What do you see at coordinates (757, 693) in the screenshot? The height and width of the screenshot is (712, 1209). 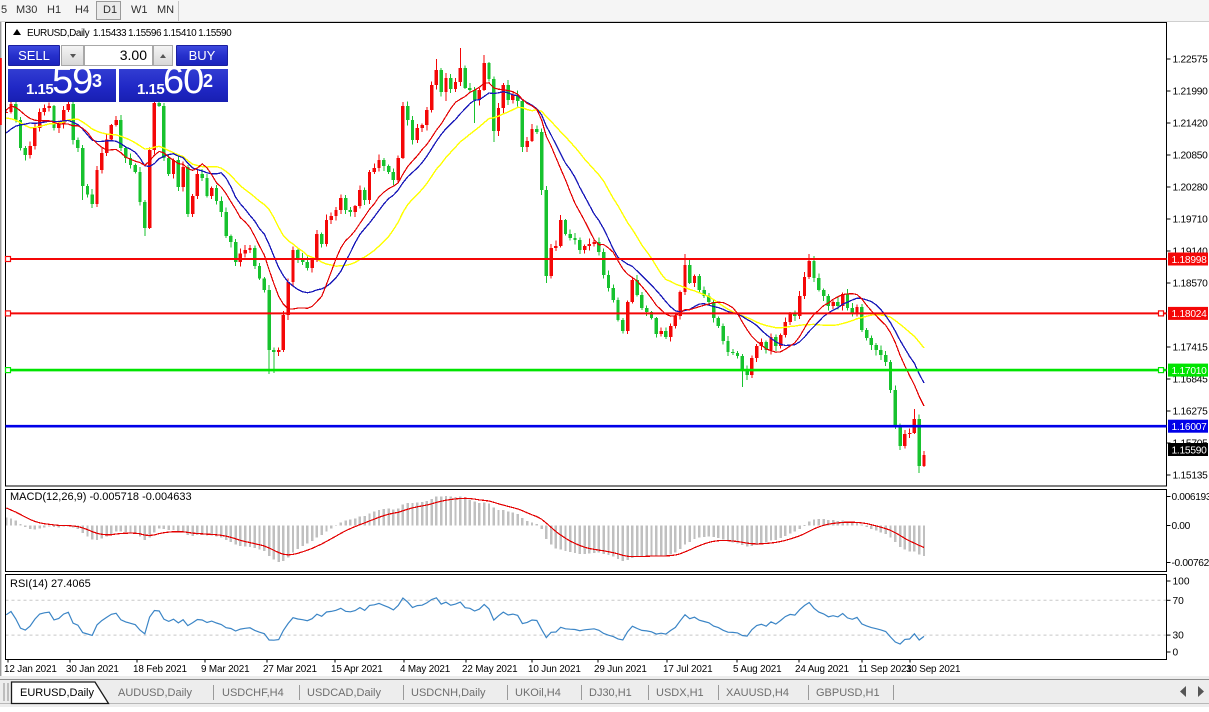 I see `svg-text: XAUUSD,H4` at bounding box center [757, 693].